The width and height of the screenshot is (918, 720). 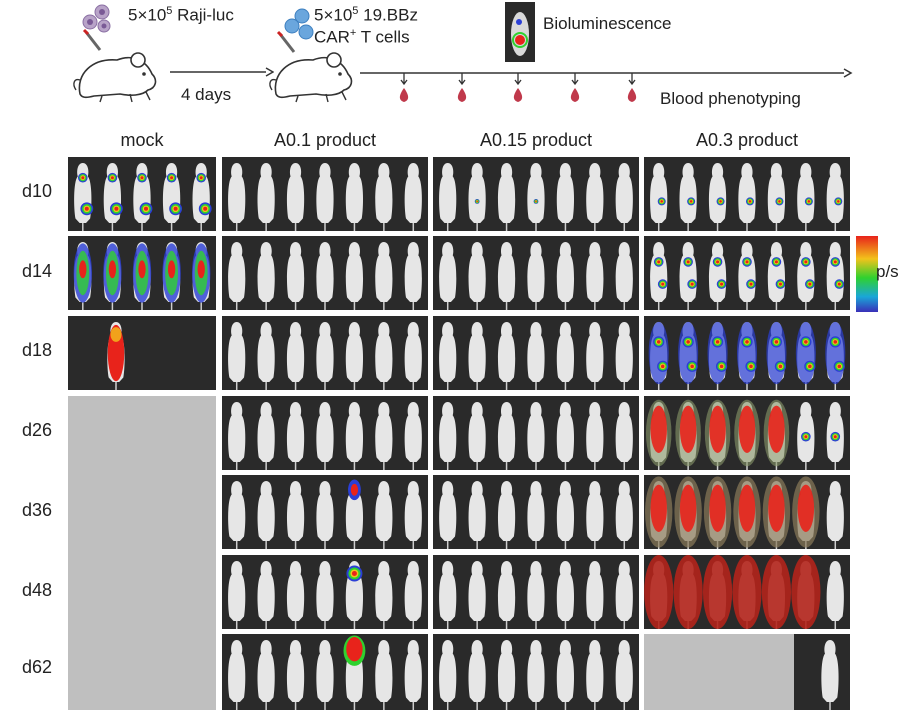 What do you see at coordinates (142, 553) in the screenshot?
I see `mock-no-survivors-area` at bounding box center [142, 553].